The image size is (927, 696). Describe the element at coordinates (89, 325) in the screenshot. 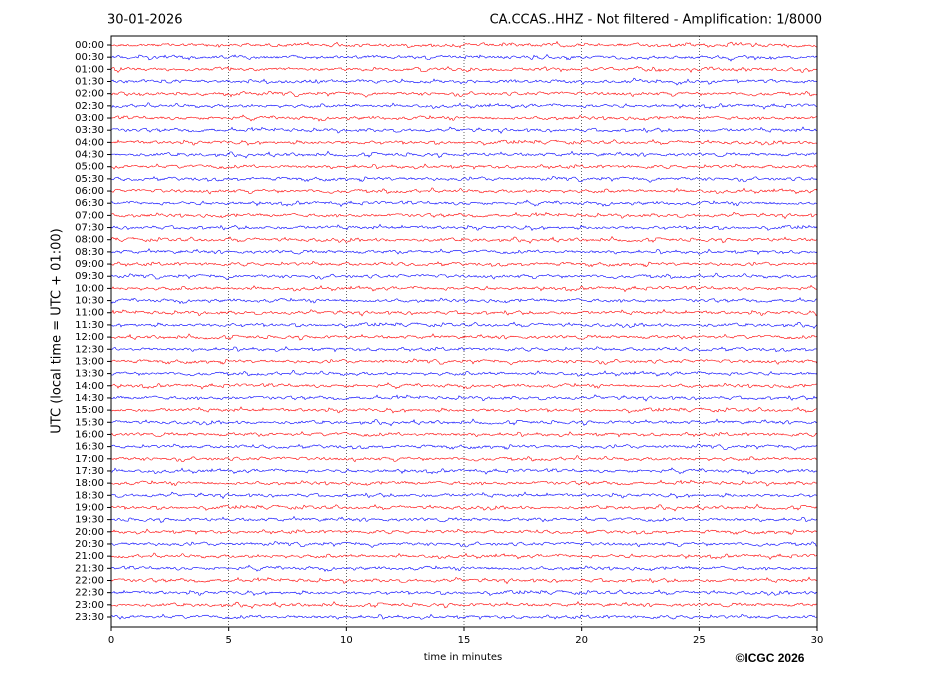

I see `y-tick-label: 11:30` at that location.